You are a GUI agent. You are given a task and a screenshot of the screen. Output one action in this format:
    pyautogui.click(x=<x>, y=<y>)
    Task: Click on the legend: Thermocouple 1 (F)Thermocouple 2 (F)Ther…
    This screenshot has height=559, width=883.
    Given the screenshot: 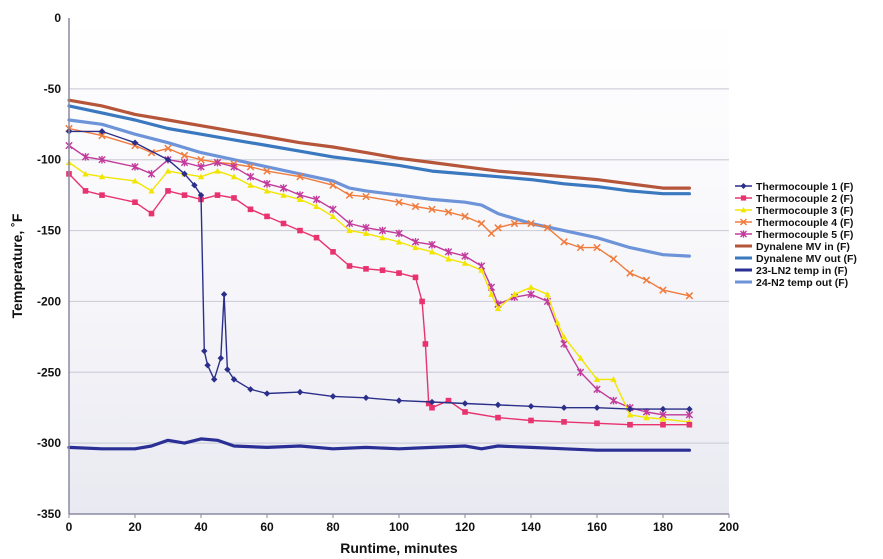 What is the action you would take?
    pyautogui.click(x=796, y=235)
    